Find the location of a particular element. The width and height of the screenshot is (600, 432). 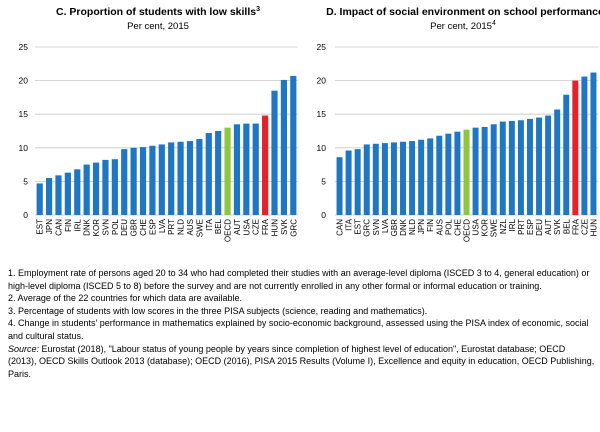

x-tick-label: PRT is located at coordinates (521, 227).